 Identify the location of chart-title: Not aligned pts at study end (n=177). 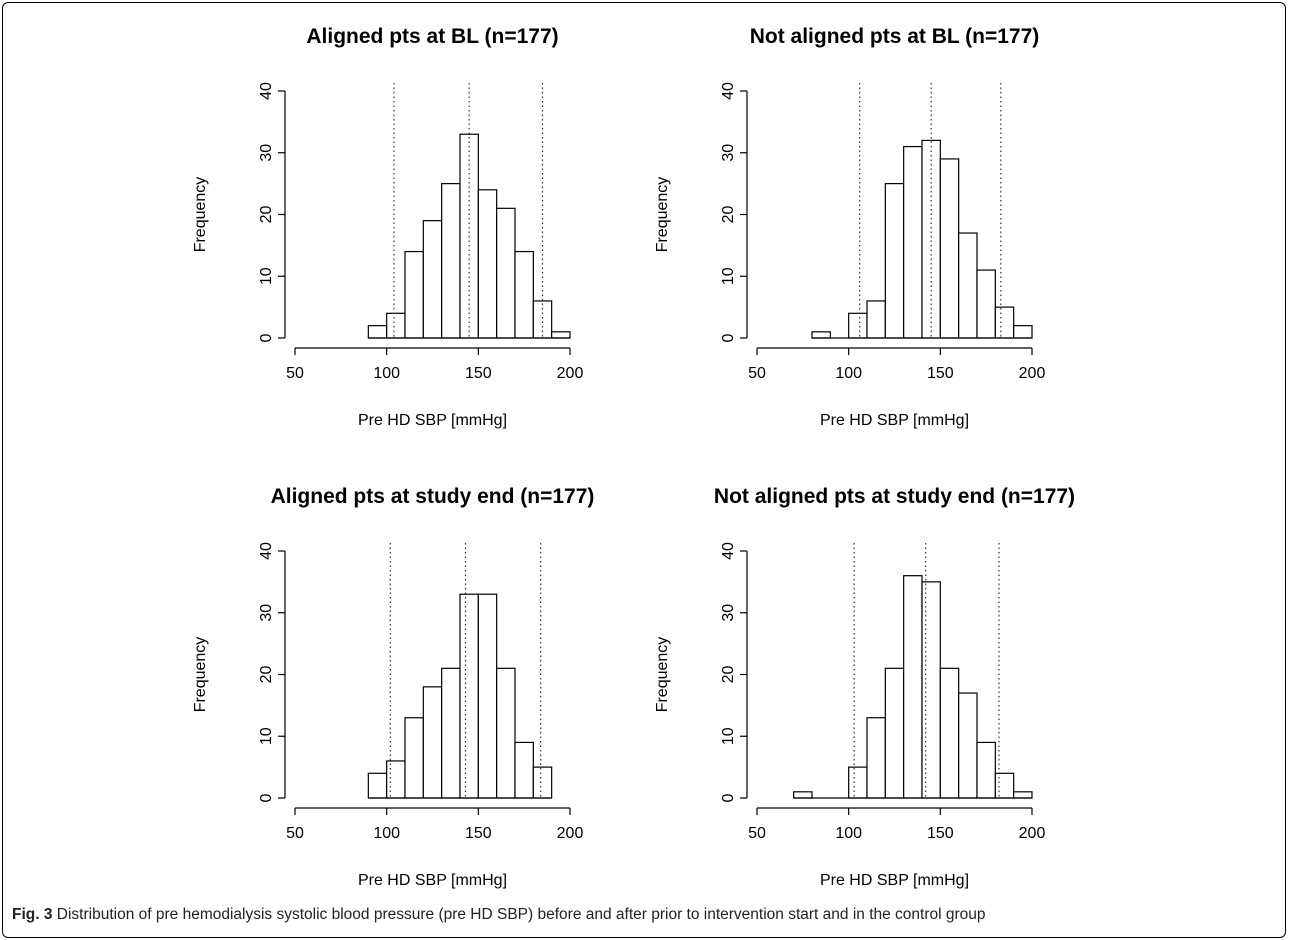
(894, 496).